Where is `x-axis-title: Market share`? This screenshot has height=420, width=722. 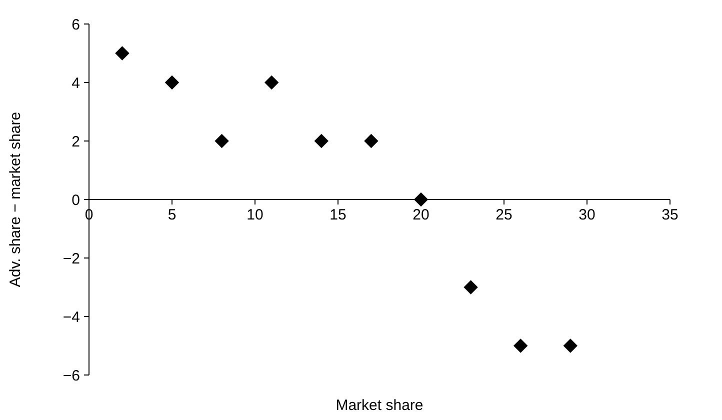 x-axis-title: Market share is located at coordinates (380, 405).